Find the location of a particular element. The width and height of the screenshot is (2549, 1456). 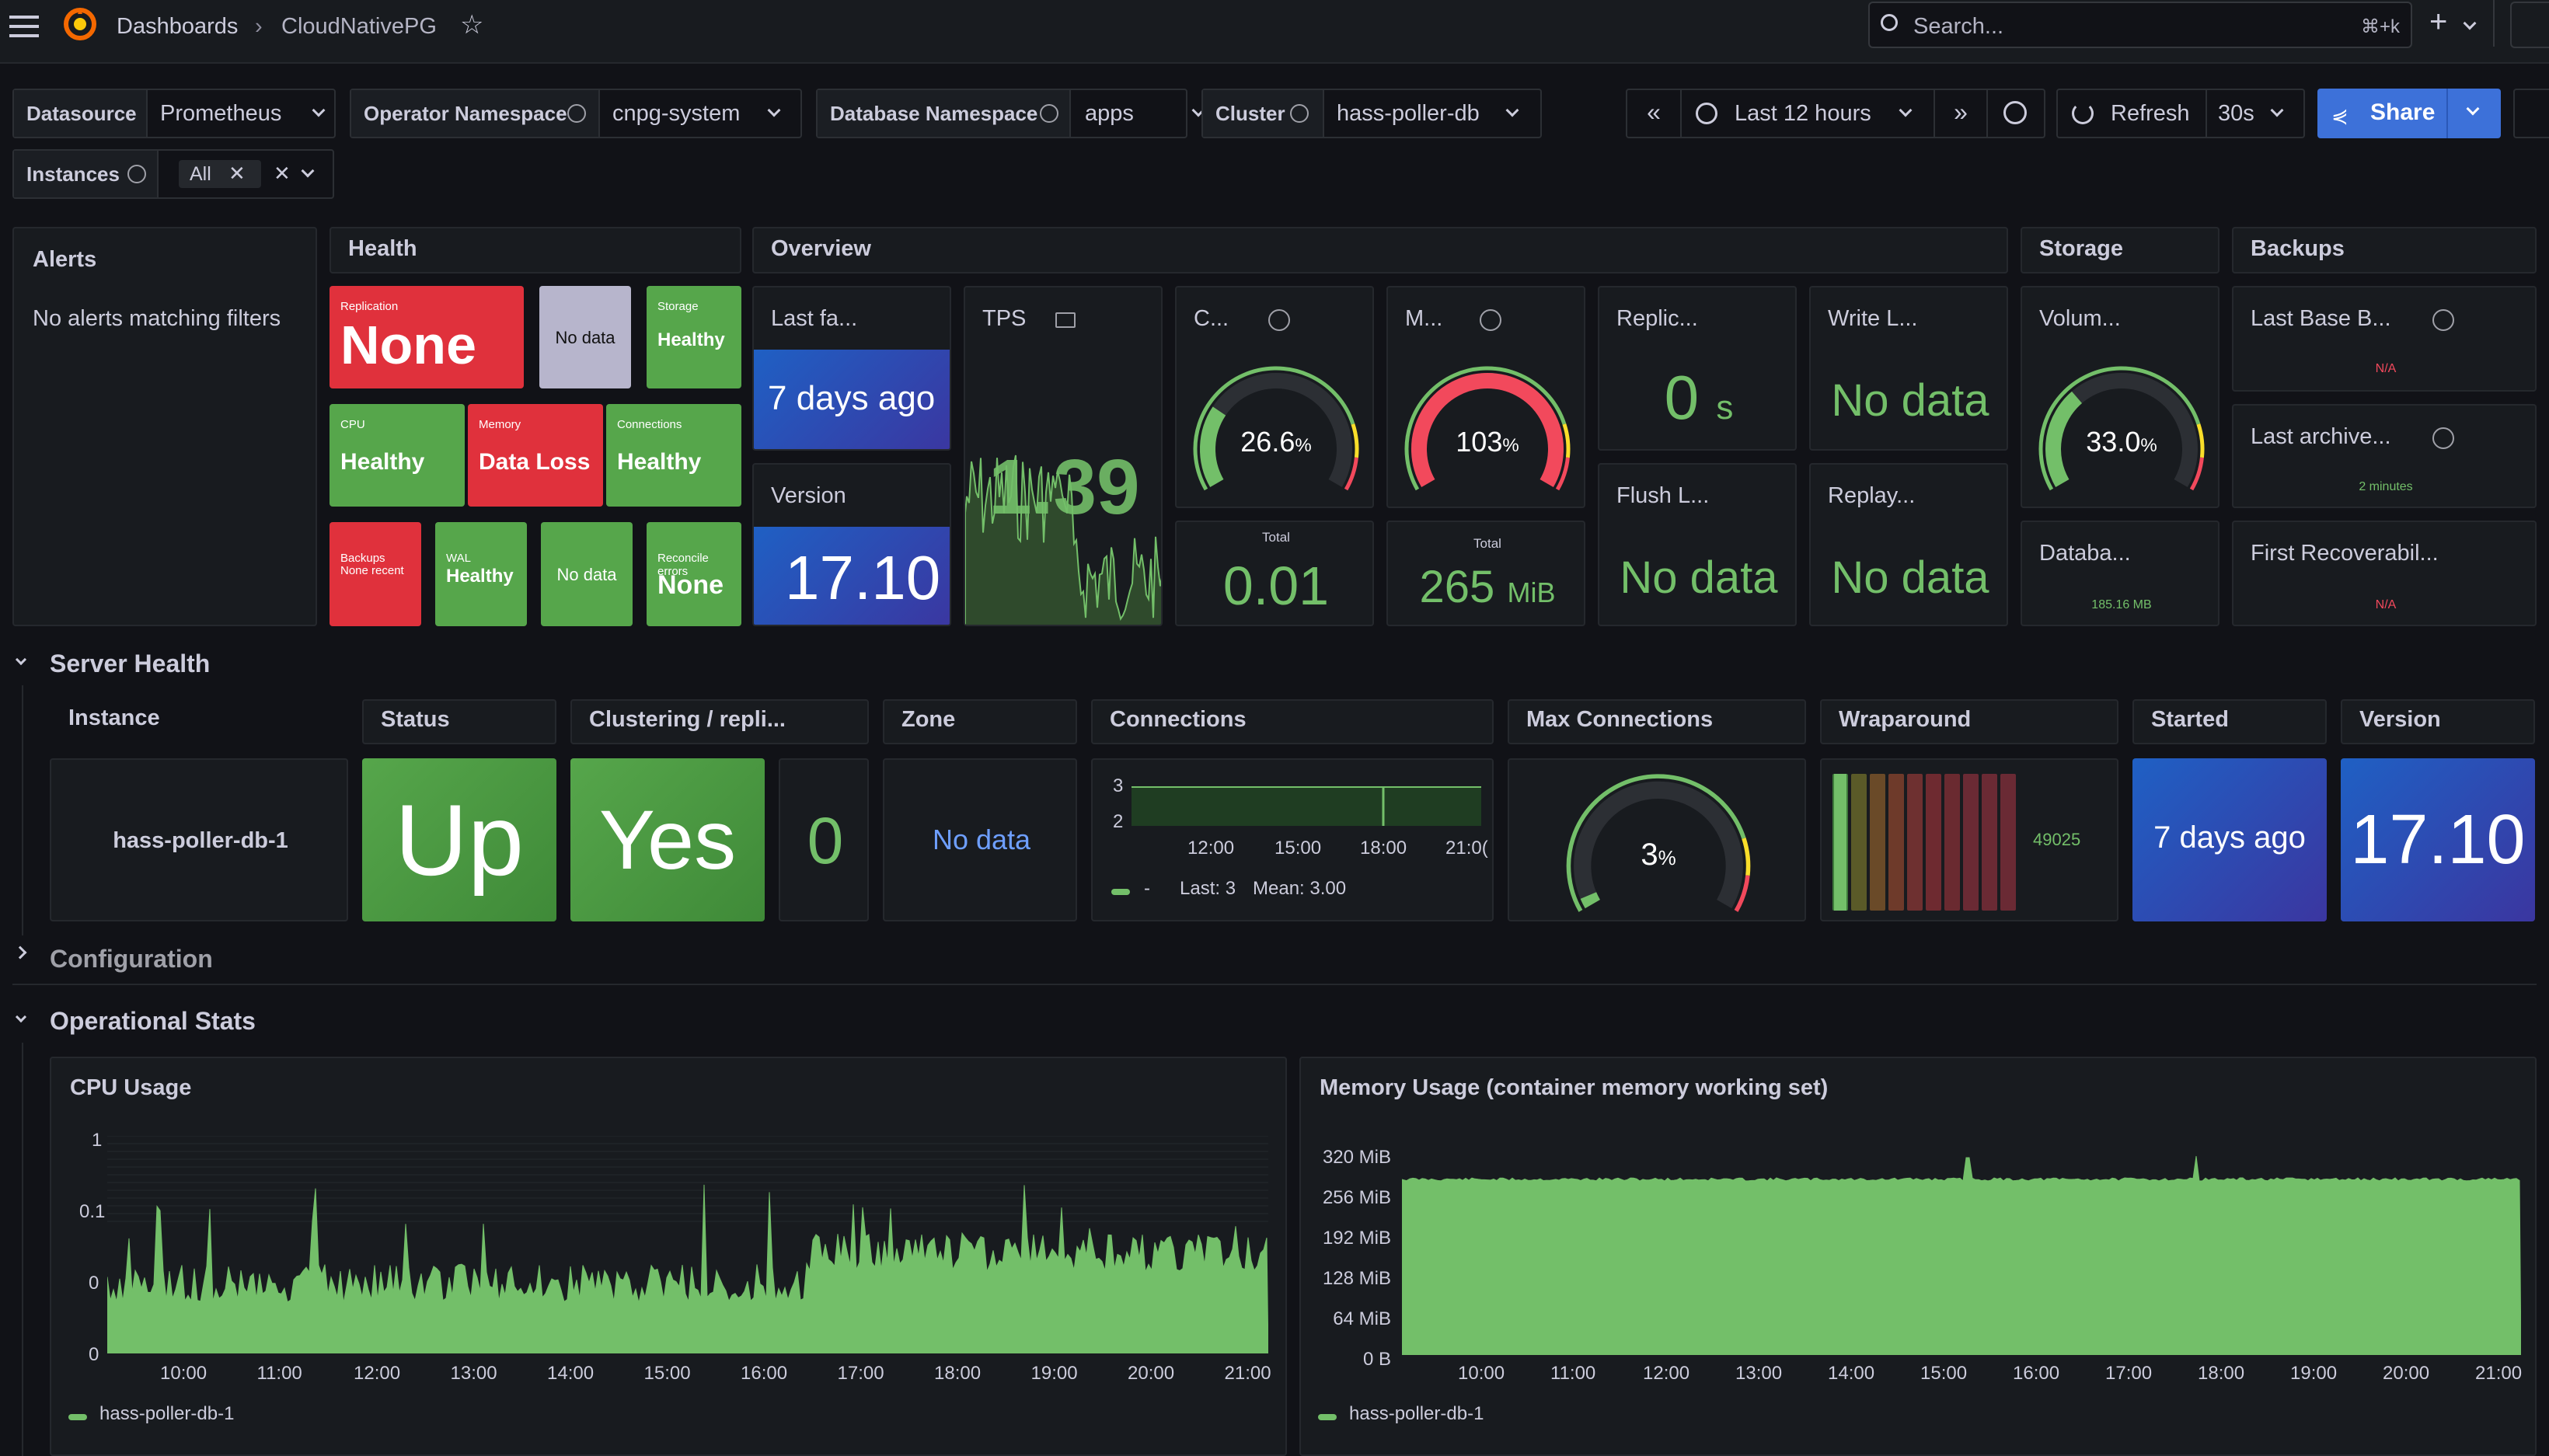

add-icon: + is located at coordinates (2438, 22).